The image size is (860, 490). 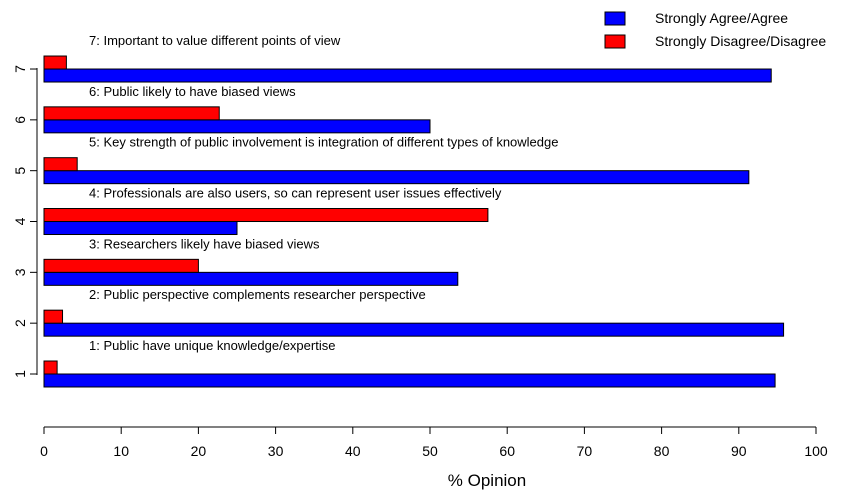 What do you see at coordinates (20, 221) in the screenshot?
I see `y-tick-label-4: 4` at bounding box center [20, 221].